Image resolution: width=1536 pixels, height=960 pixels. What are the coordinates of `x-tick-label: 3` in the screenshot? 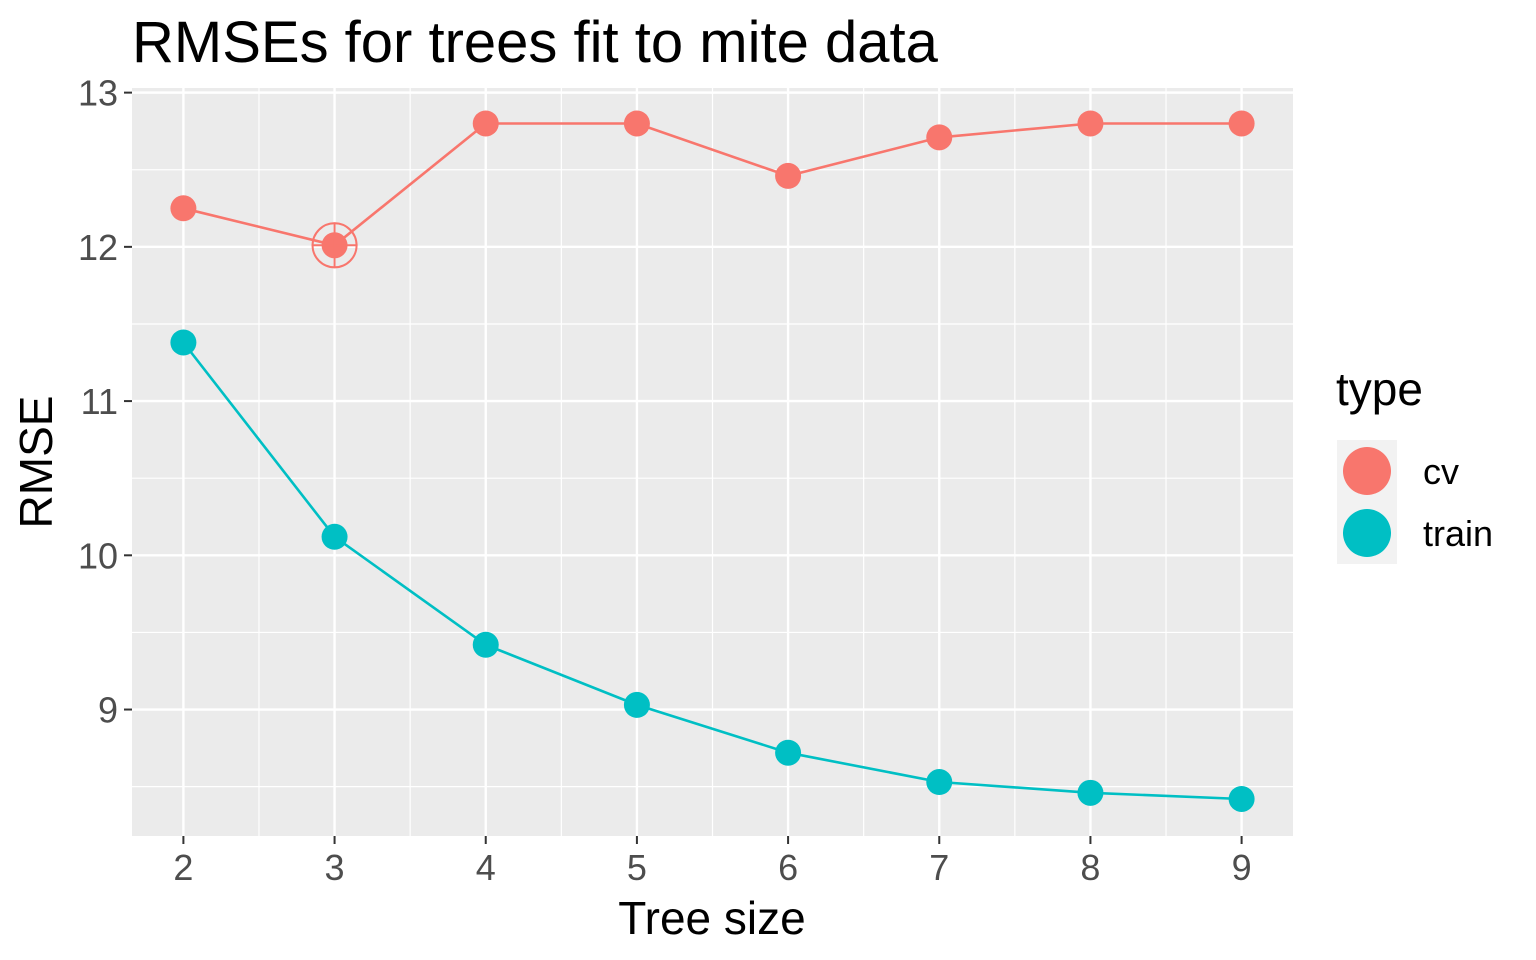 It's located at (335, 867).